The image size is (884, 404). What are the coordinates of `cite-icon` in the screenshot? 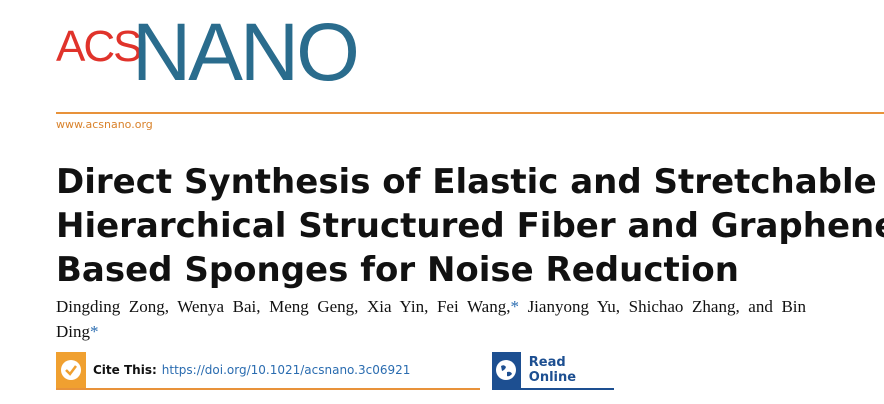 It's located at (71, 370).